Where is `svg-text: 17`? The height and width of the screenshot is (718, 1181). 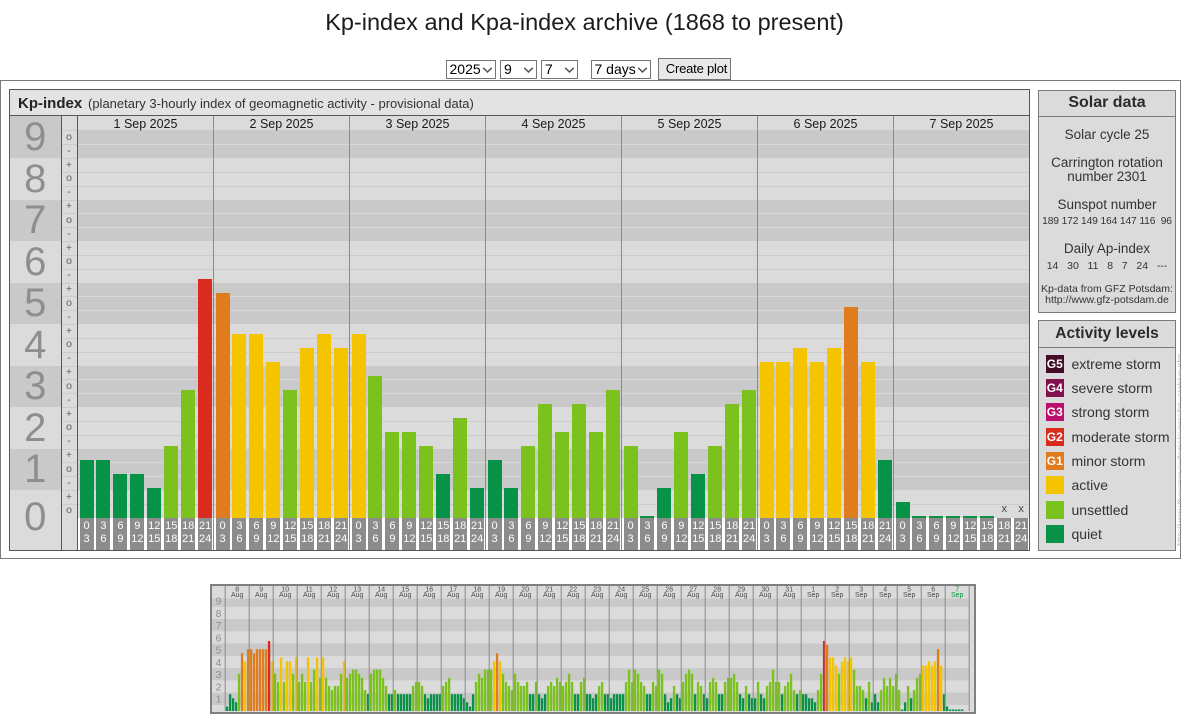
svg-text: 17 is located at coordinates (453, 589).